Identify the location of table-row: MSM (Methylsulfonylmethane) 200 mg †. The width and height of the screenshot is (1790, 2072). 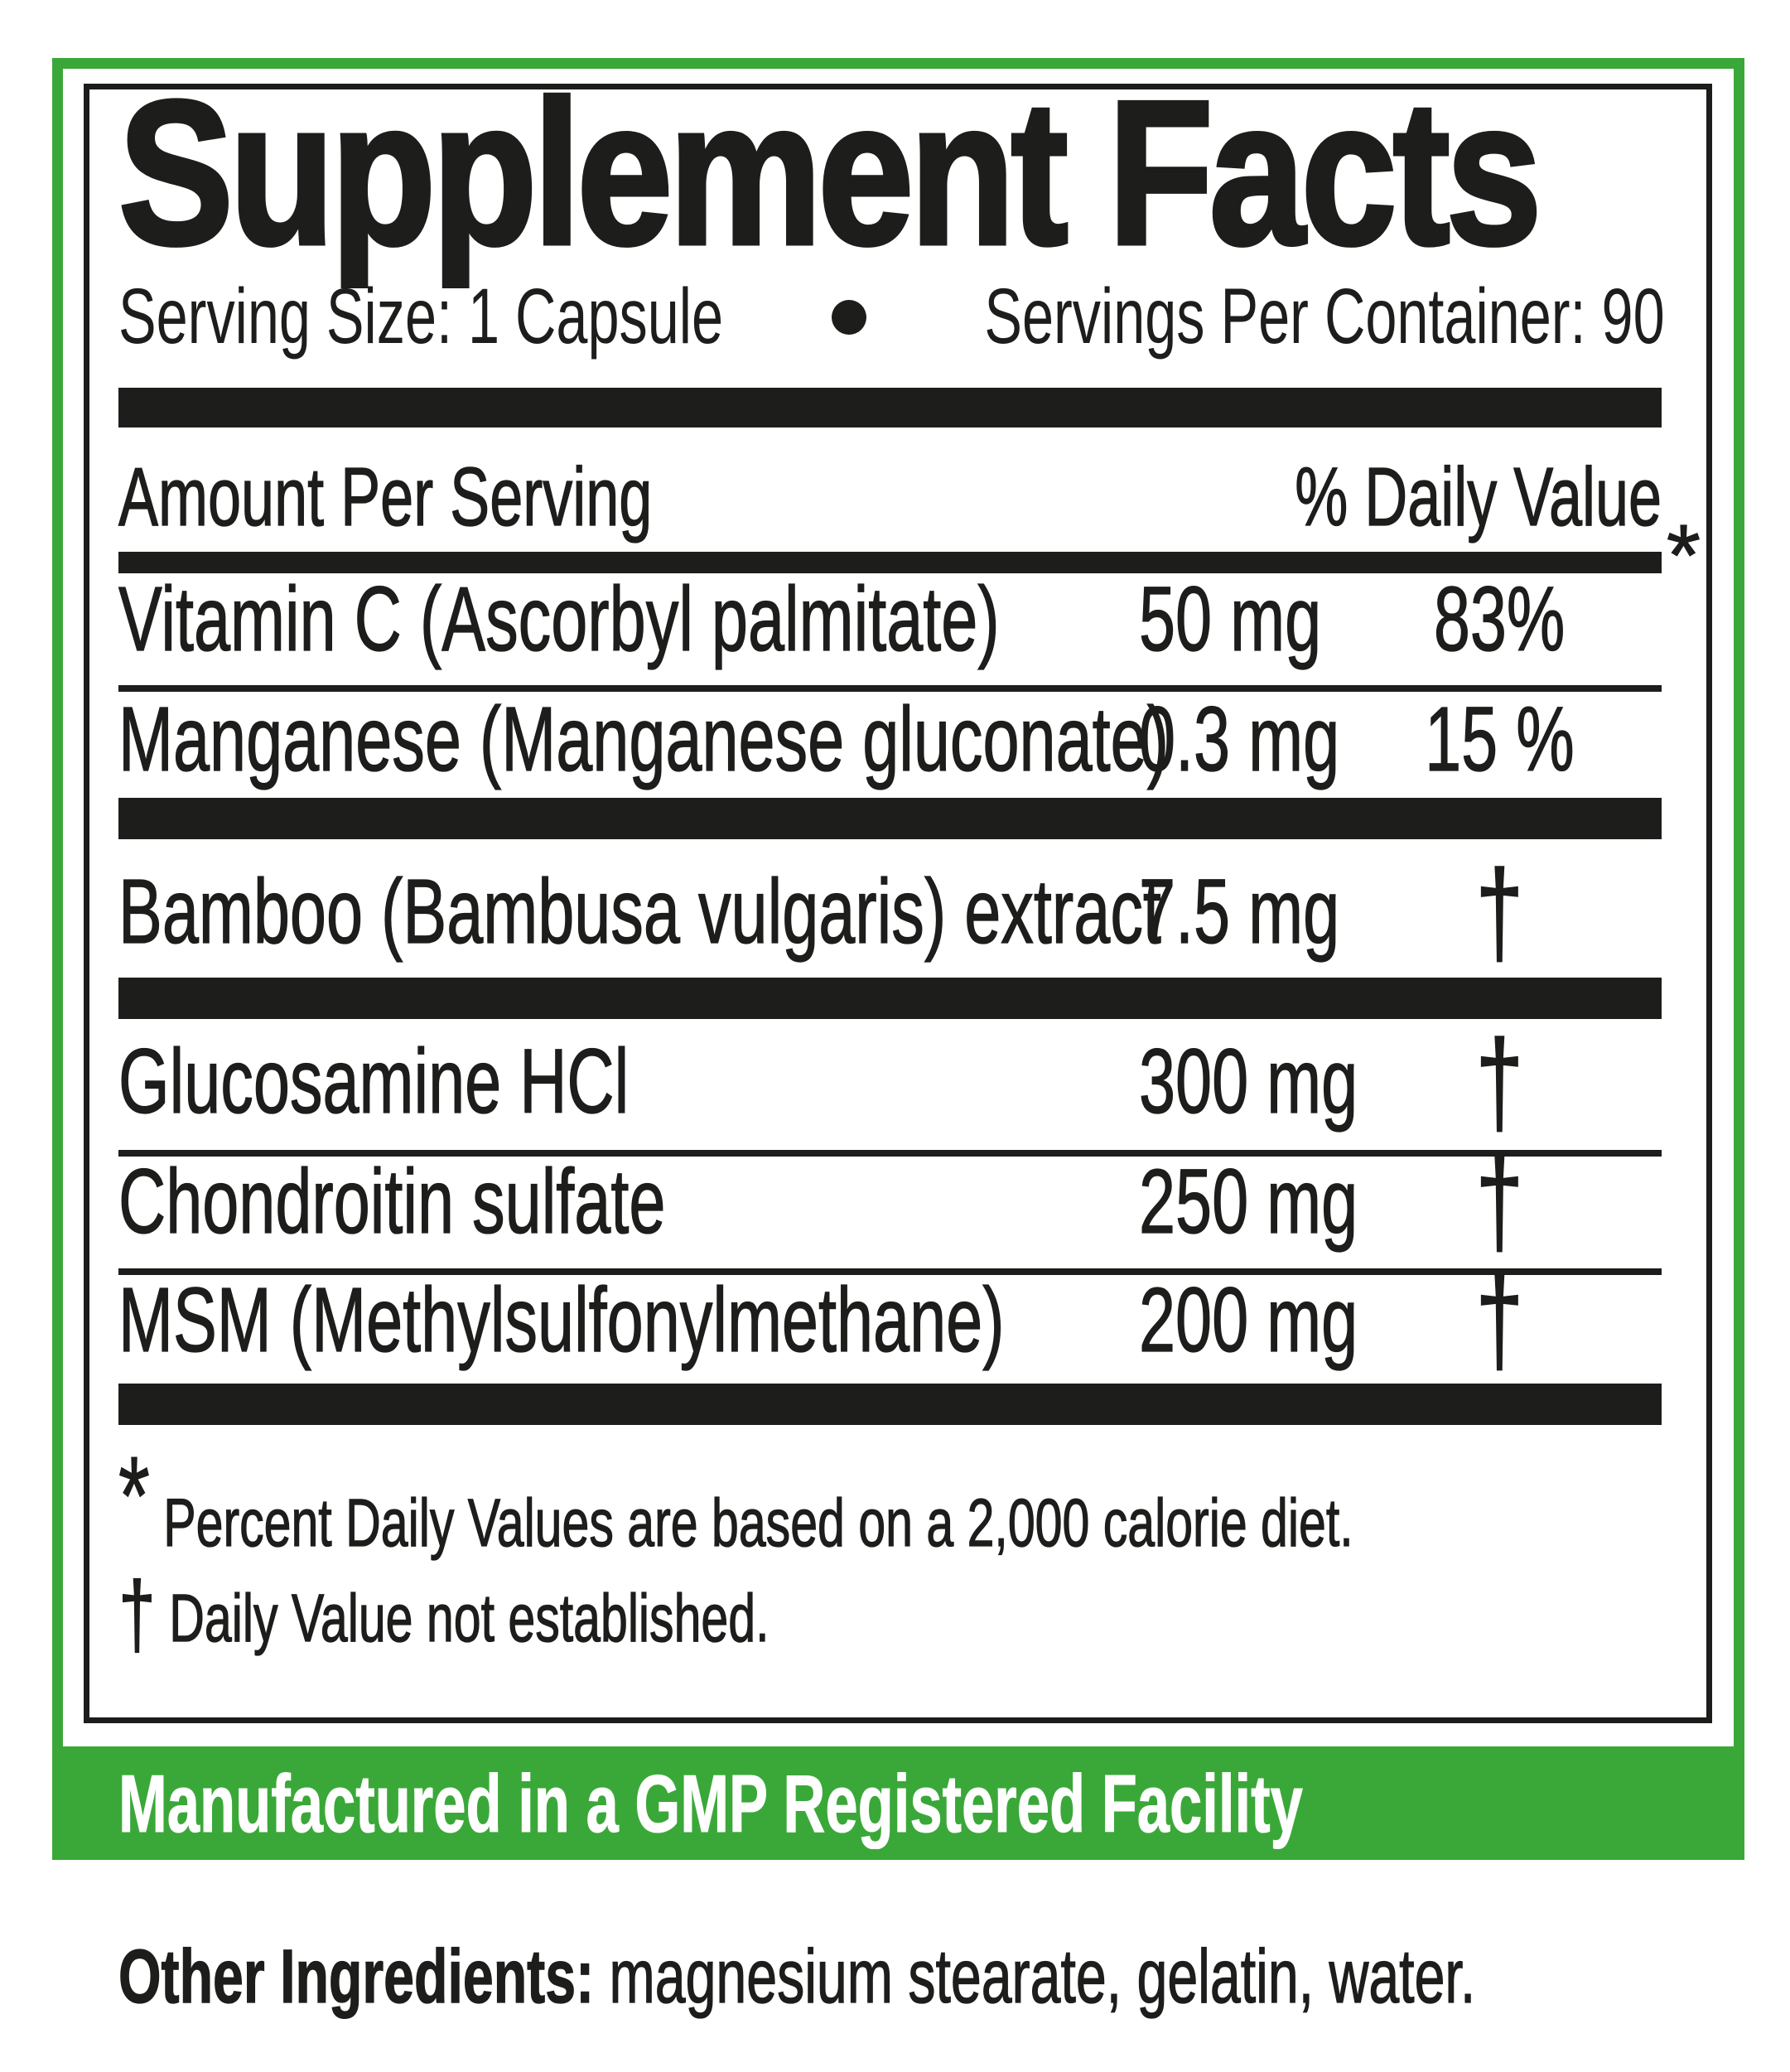
(890, 1320).